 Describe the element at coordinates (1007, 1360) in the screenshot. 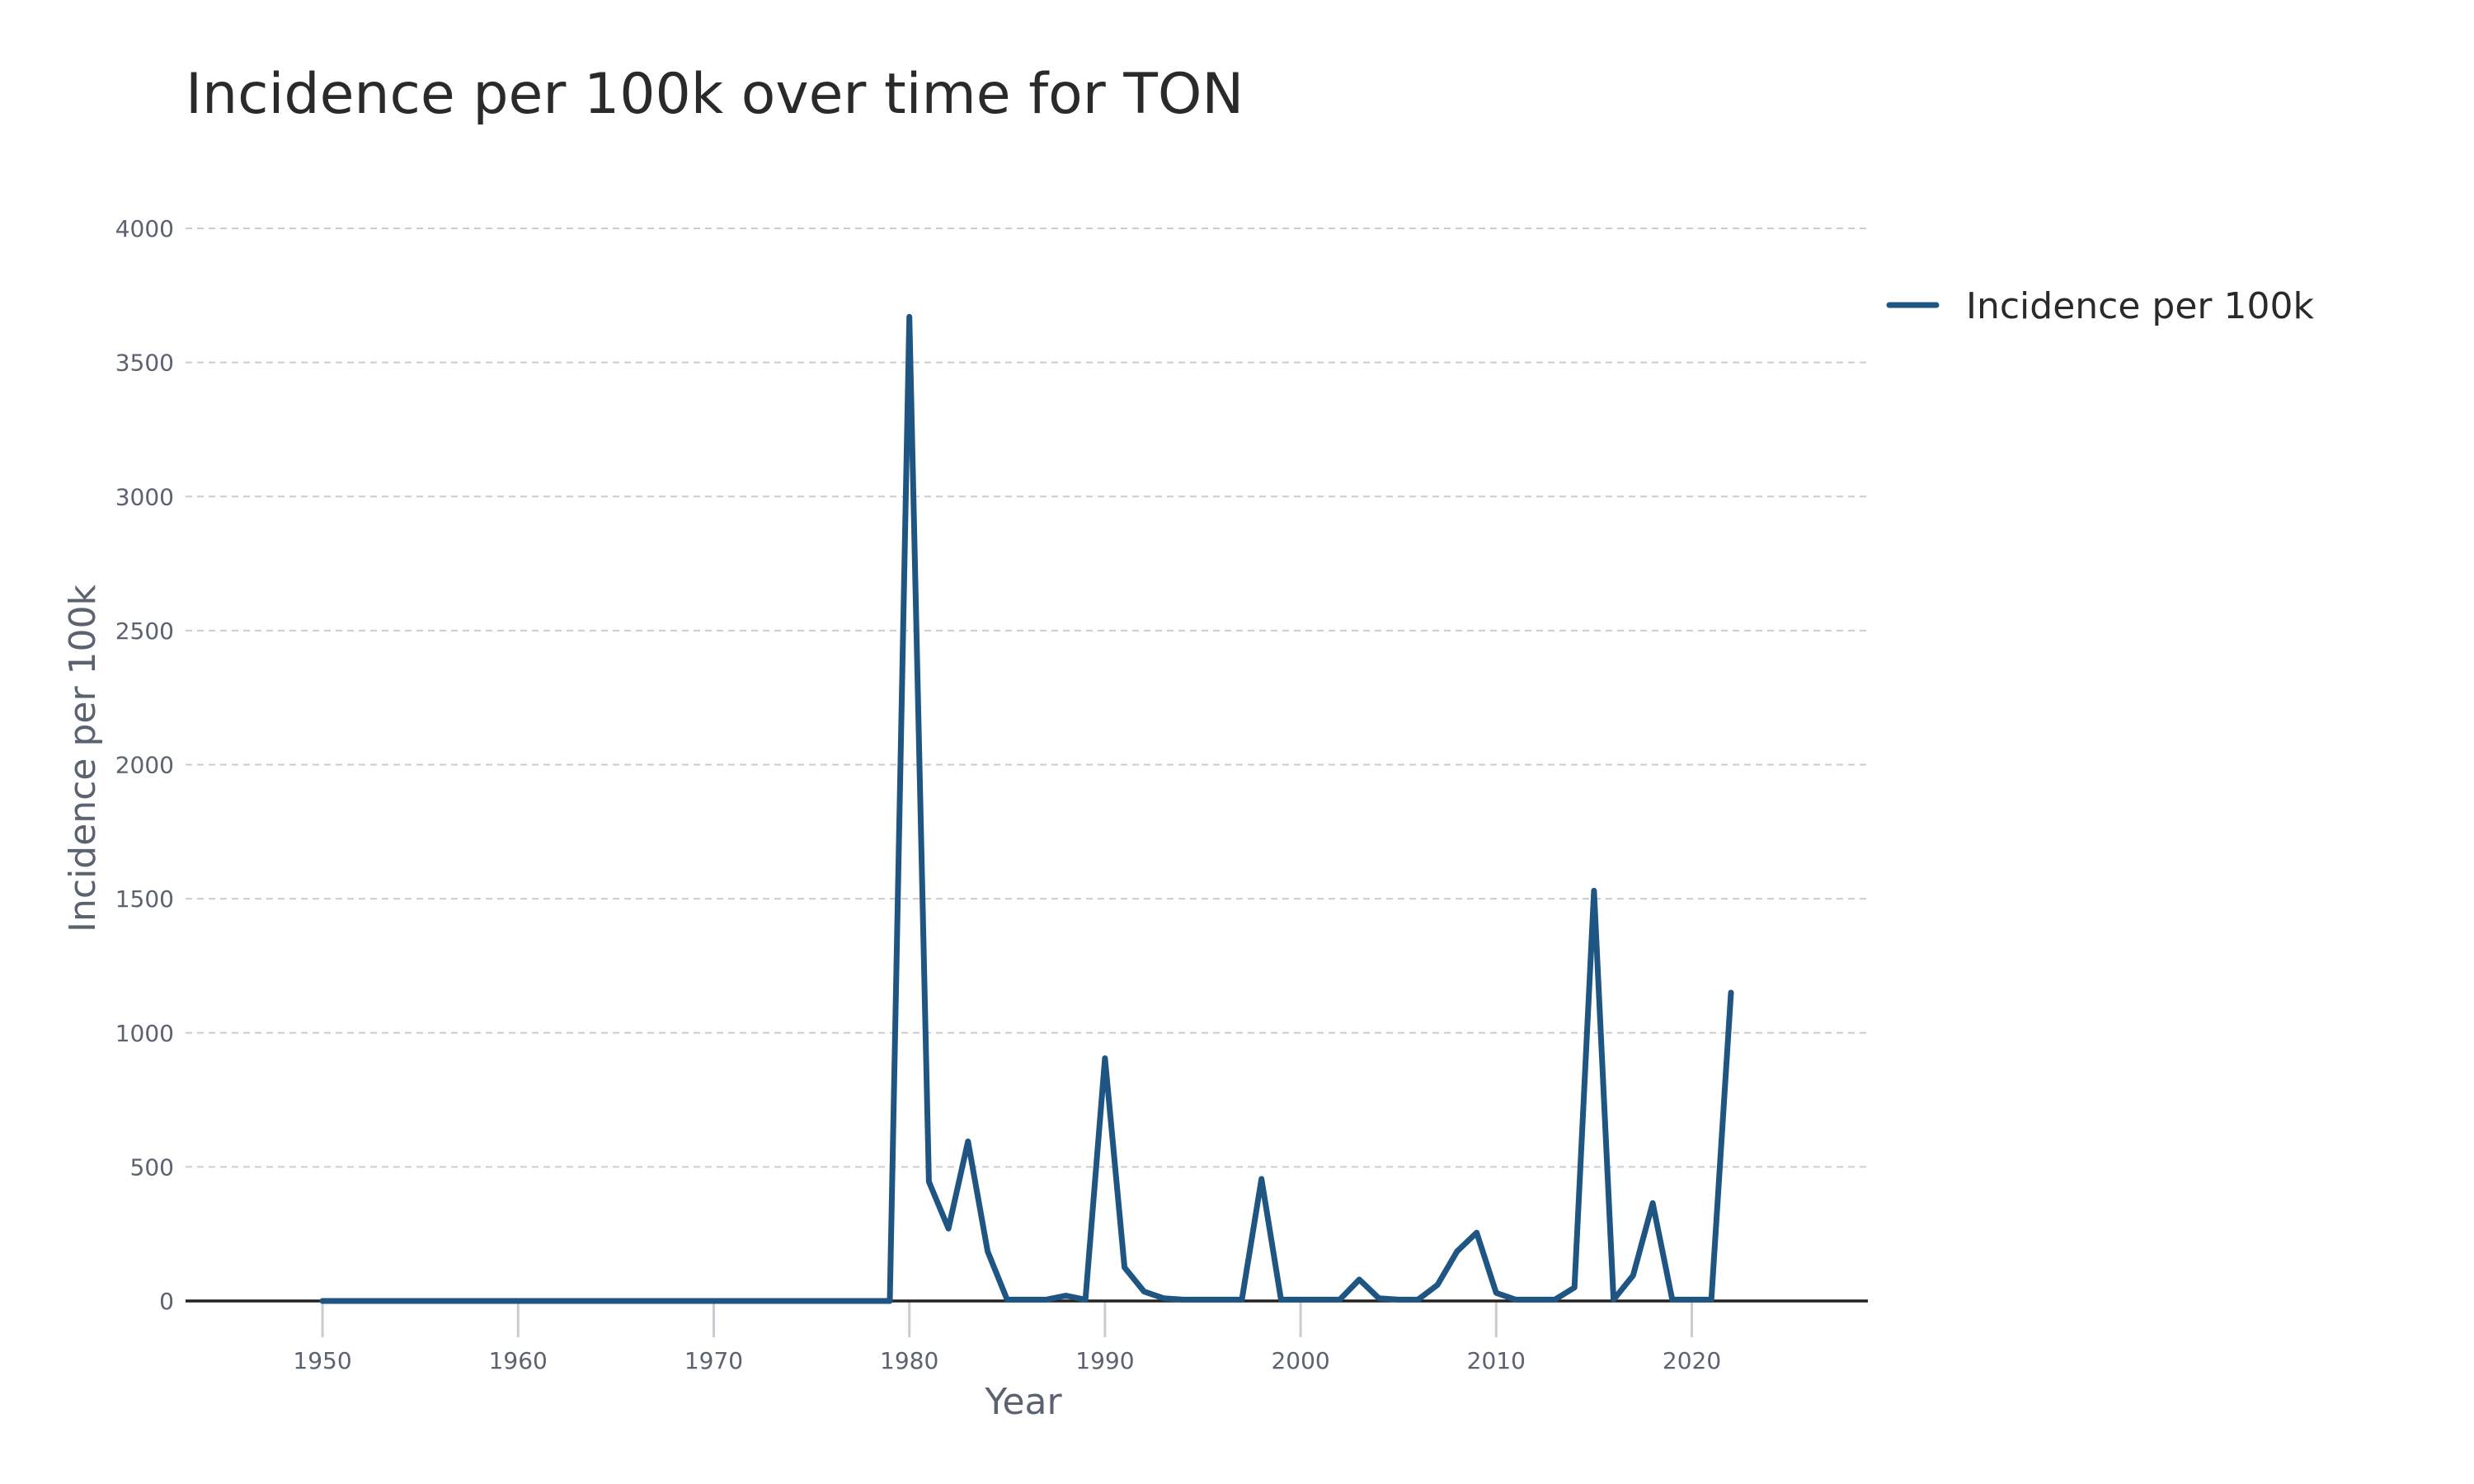

I see `x-axis-tick-labels: 1950 1960 1970 1980 1990 2000 2010 2020` at that location.